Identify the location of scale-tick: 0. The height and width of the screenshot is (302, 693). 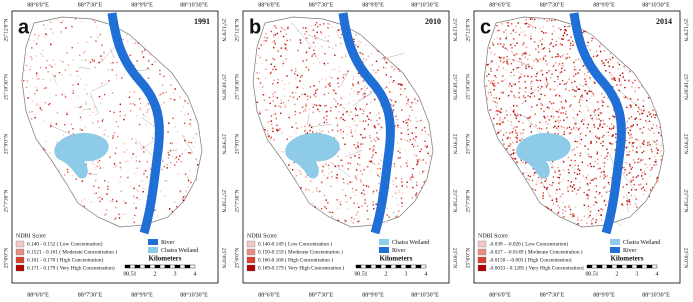
(125, 274).